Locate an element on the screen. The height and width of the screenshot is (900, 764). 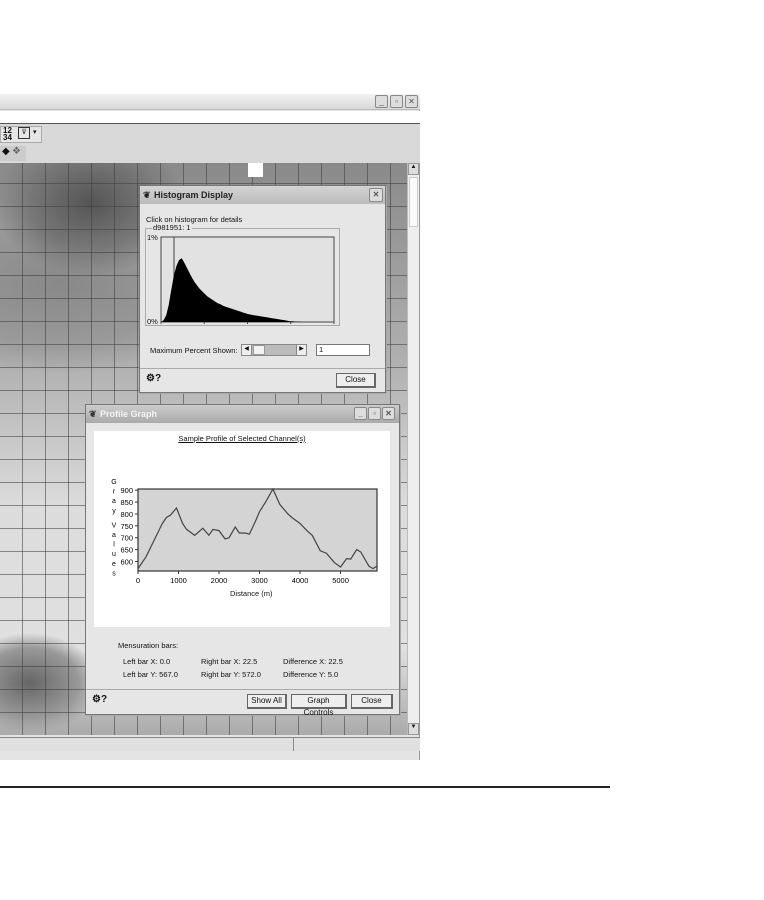
y-bottom-label: 0% is located at coordinates (152, 321).